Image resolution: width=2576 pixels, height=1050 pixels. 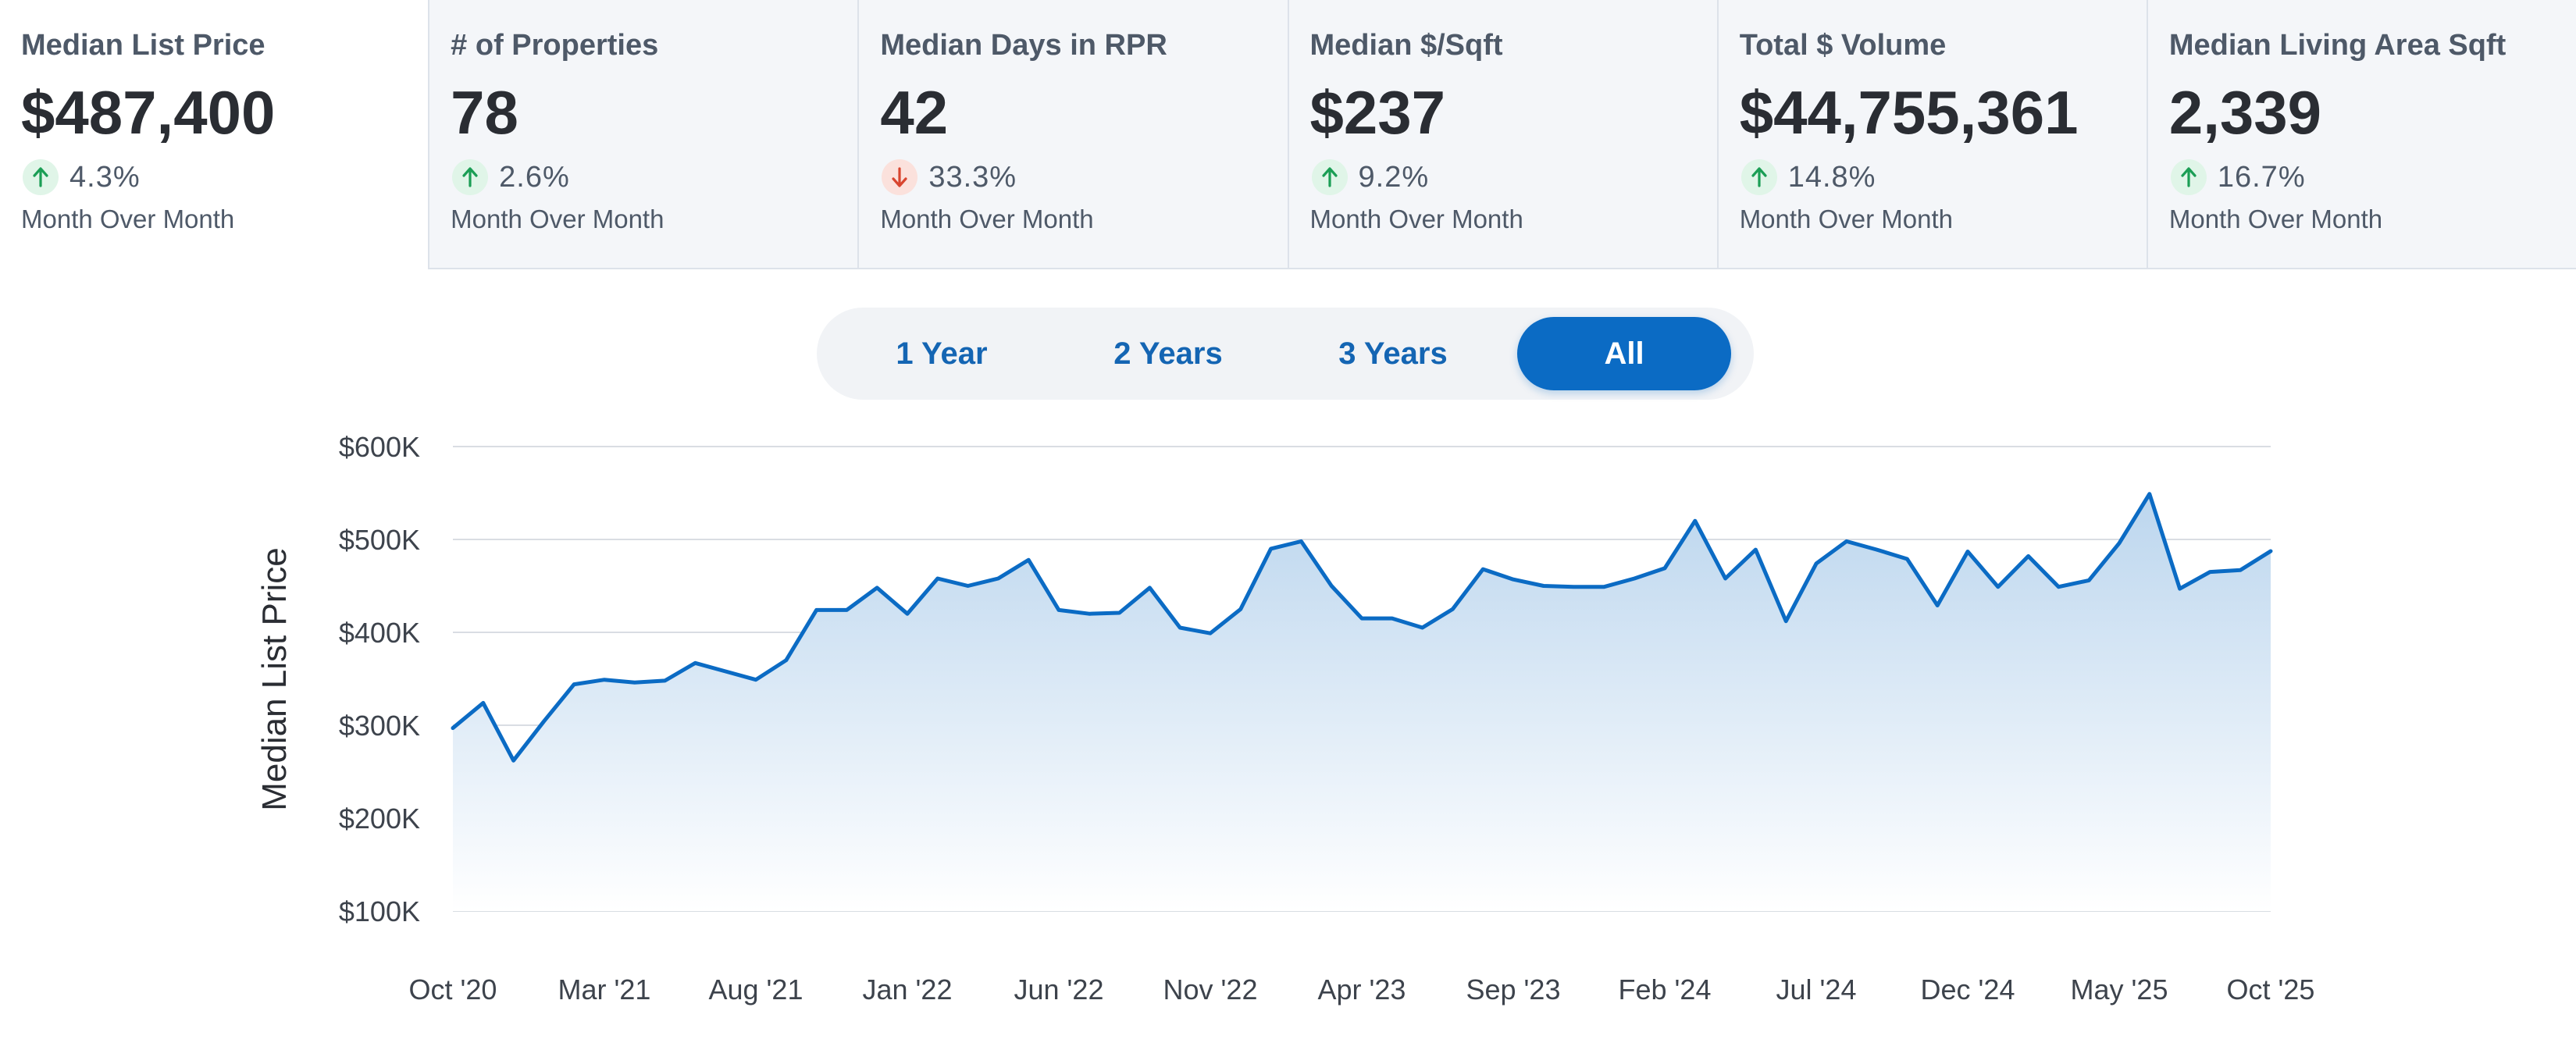 I want to click on range-button-all: All, so click(x=1624, y=353).